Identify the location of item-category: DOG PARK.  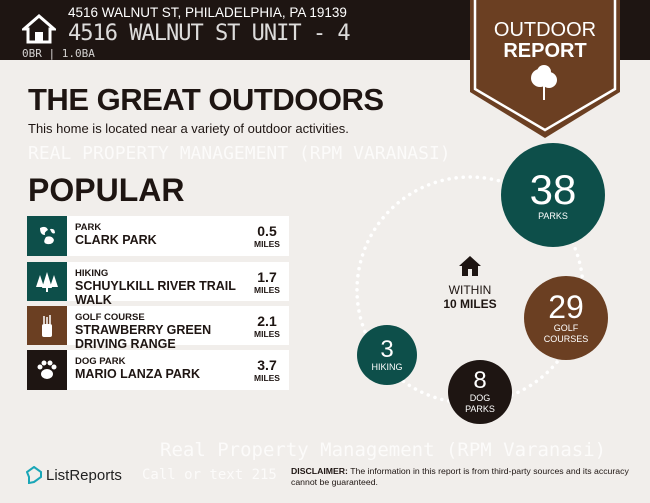
(100, 361).